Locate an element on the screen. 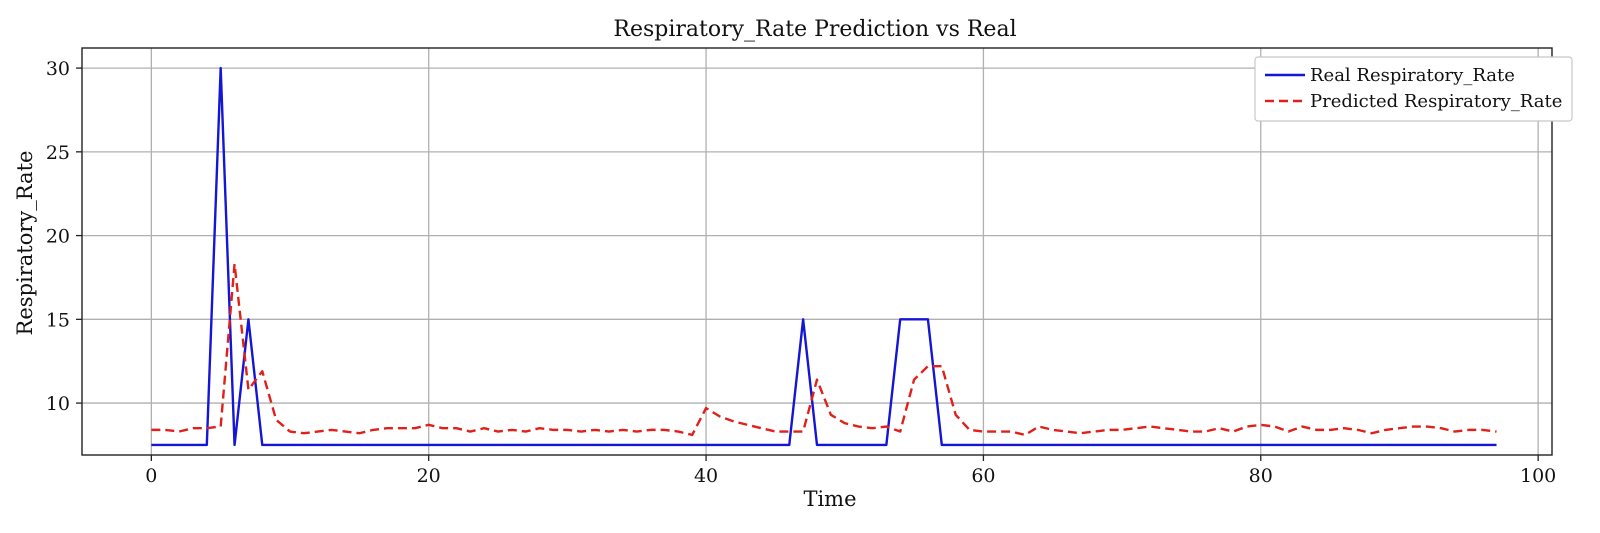 This screenshot has height=533, width=1600. y-axis: 10 15 20 25 30 is located at coordinates (64, 236).